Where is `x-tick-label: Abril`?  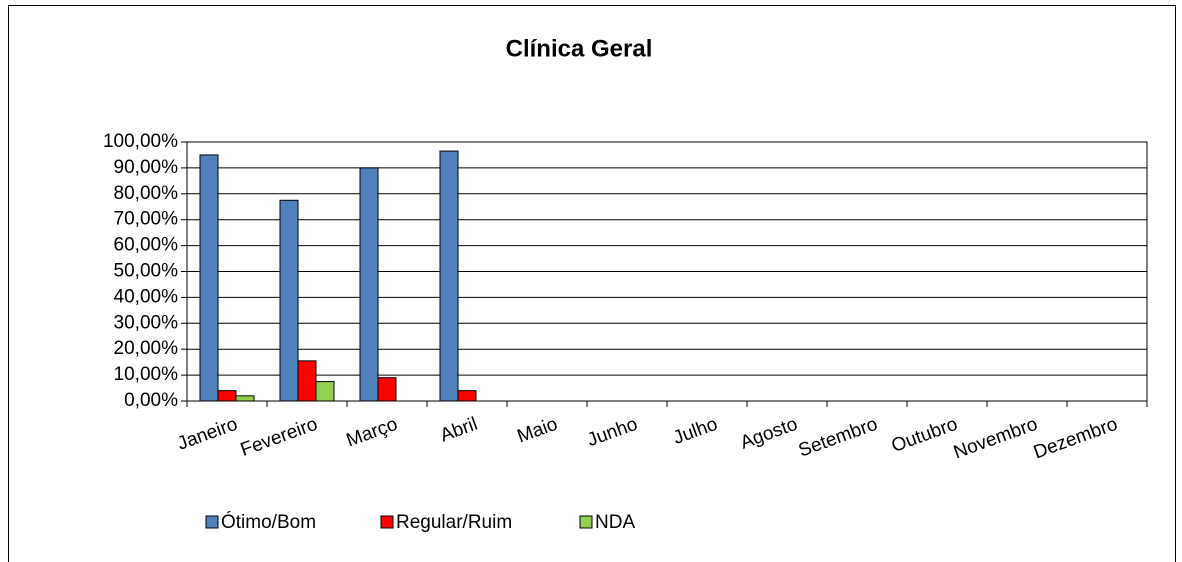
x-tick-label: Abril is located at coordinates (459, 430).